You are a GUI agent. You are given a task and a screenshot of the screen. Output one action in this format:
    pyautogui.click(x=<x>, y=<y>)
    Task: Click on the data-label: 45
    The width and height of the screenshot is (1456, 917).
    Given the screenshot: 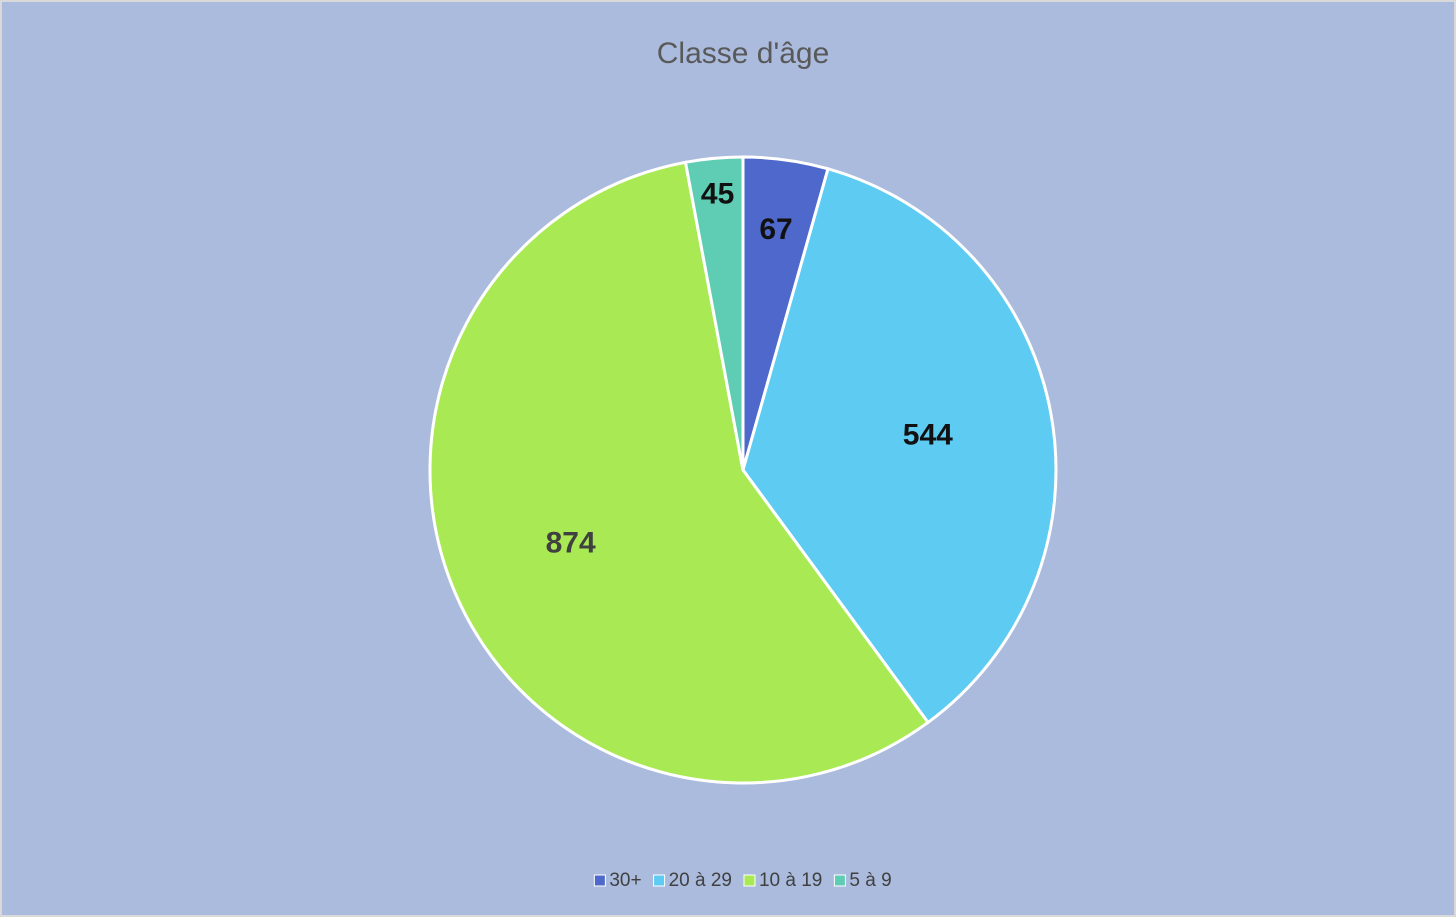 What is the action you would take?
    pyautogui.click(x=717, y=194)
    